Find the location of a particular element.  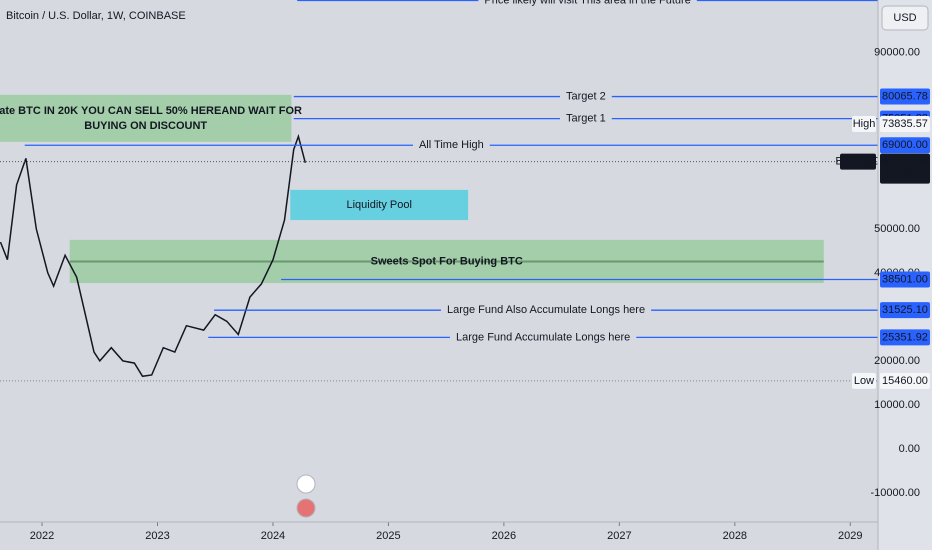

x-tick-label: 2027 is located at coordinates (619, 536).